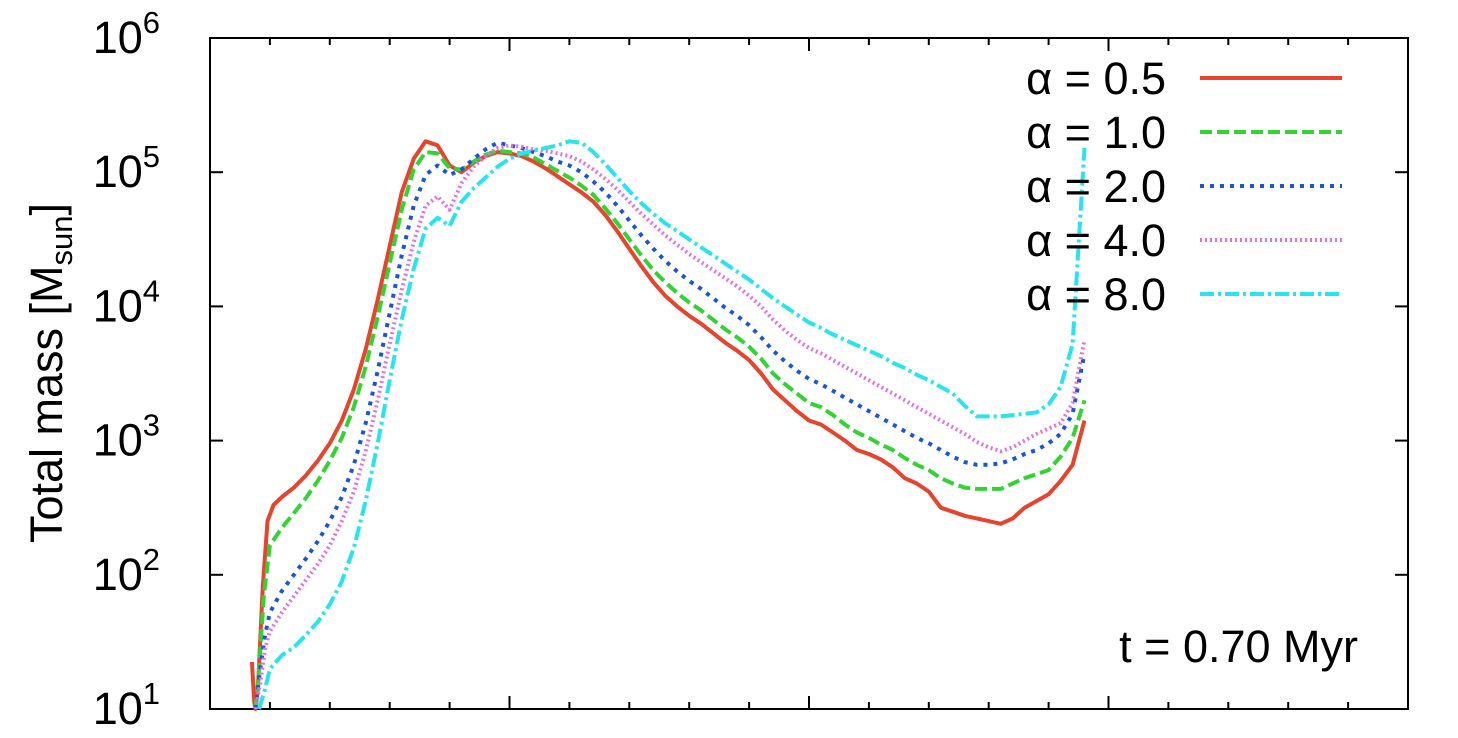 This screenshot has height=738, width=1458. What do you see at coordinates (50, 373) in the screenshot?
I see `y-axis-label: Total mass [Msun]` at bounding box center [50, 373].